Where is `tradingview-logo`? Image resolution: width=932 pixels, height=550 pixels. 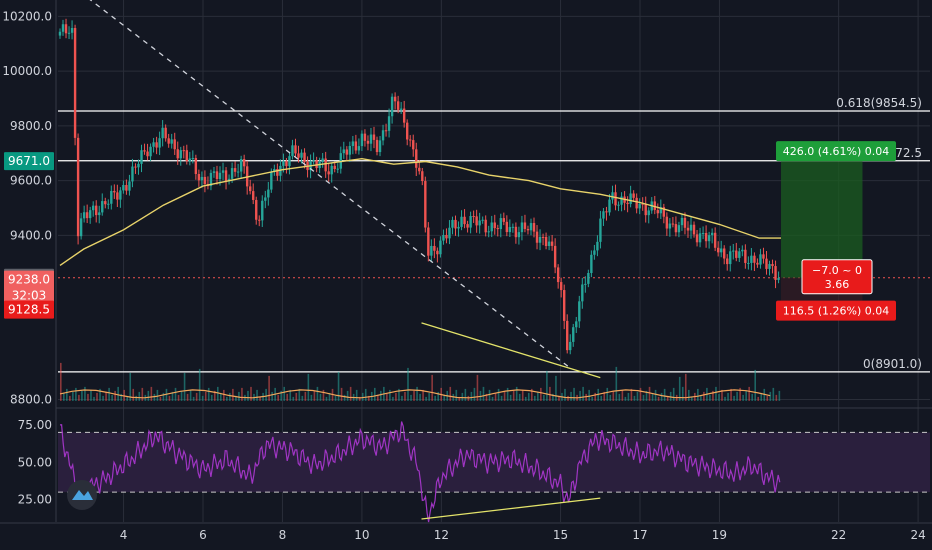
tradingview-logo is located at coordinates (82, 495).